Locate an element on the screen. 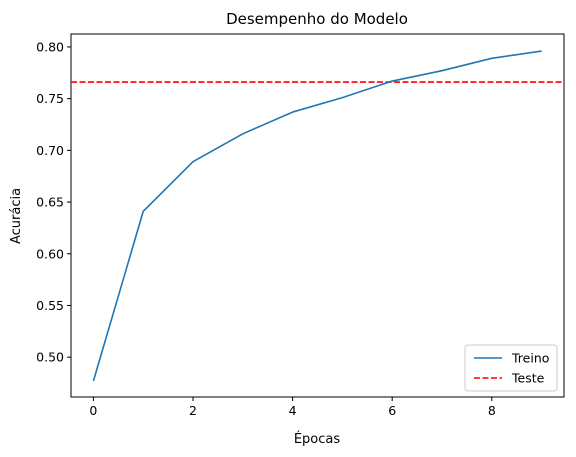  y-tick-label: 0.55 is located at coordinates (50, 305).